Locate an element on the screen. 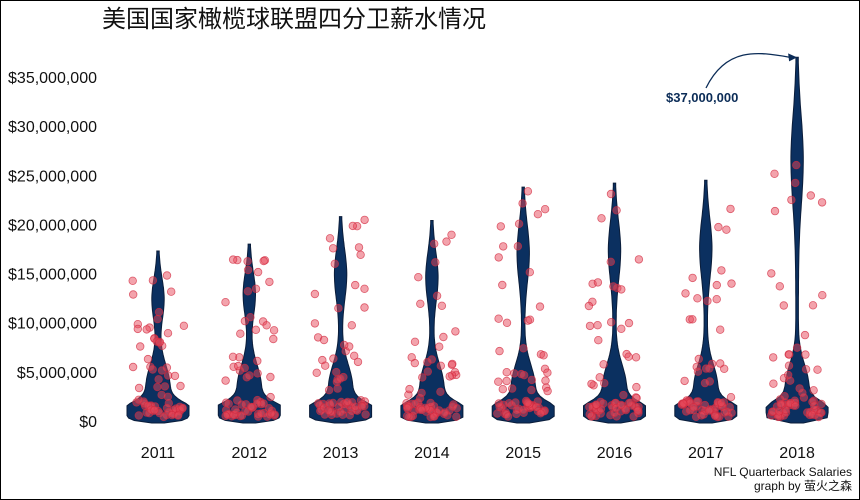 The width and height of the screenshot is (860, 500). y-tick-label: $5,000,000 is located at coordinates (57, 373).